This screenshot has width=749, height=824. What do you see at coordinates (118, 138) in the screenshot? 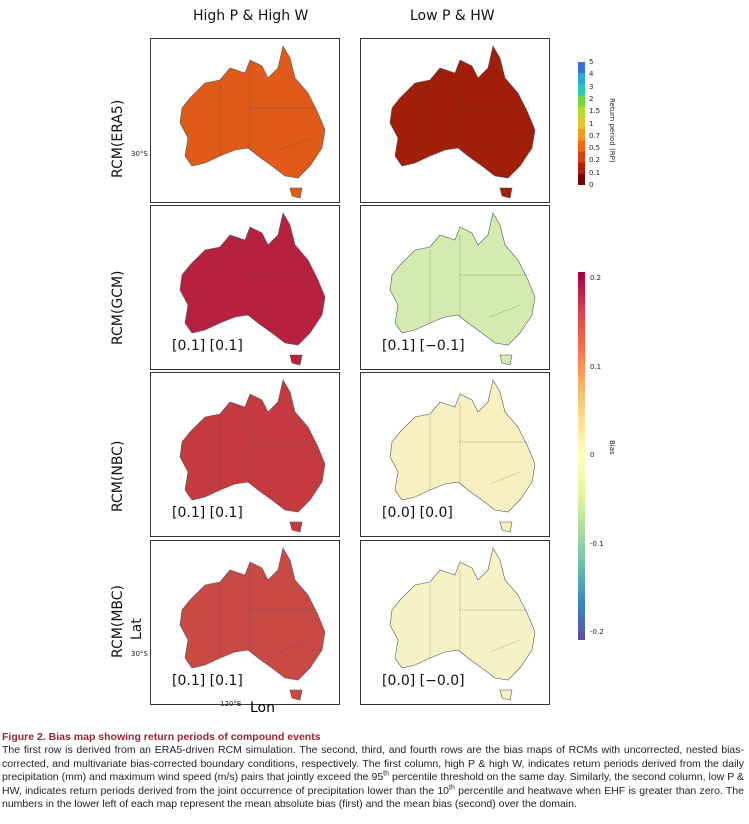
I see `row-label: RCM(ERA5)` at bounding box center [118, 138].